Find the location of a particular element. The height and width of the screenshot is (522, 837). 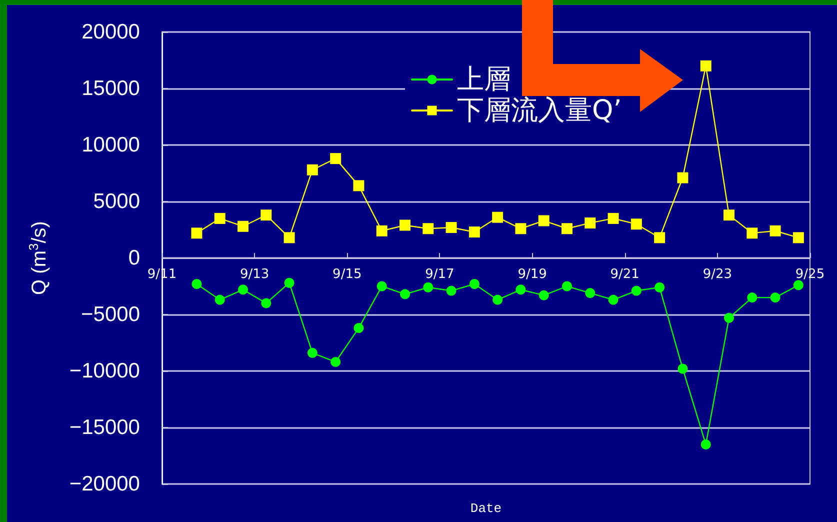

y-tick-label: 5000 is located at coordinates (116, 201).